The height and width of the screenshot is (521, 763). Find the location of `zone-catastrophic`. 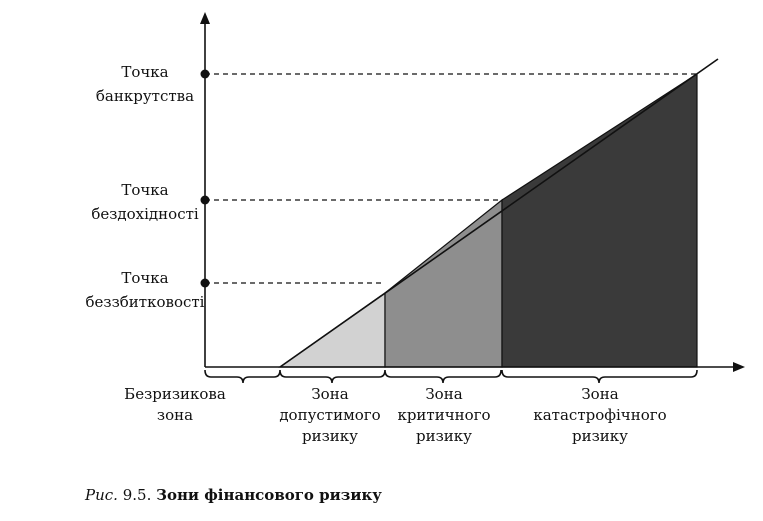

zone-catastrophic is located at coordinates (599, 220).